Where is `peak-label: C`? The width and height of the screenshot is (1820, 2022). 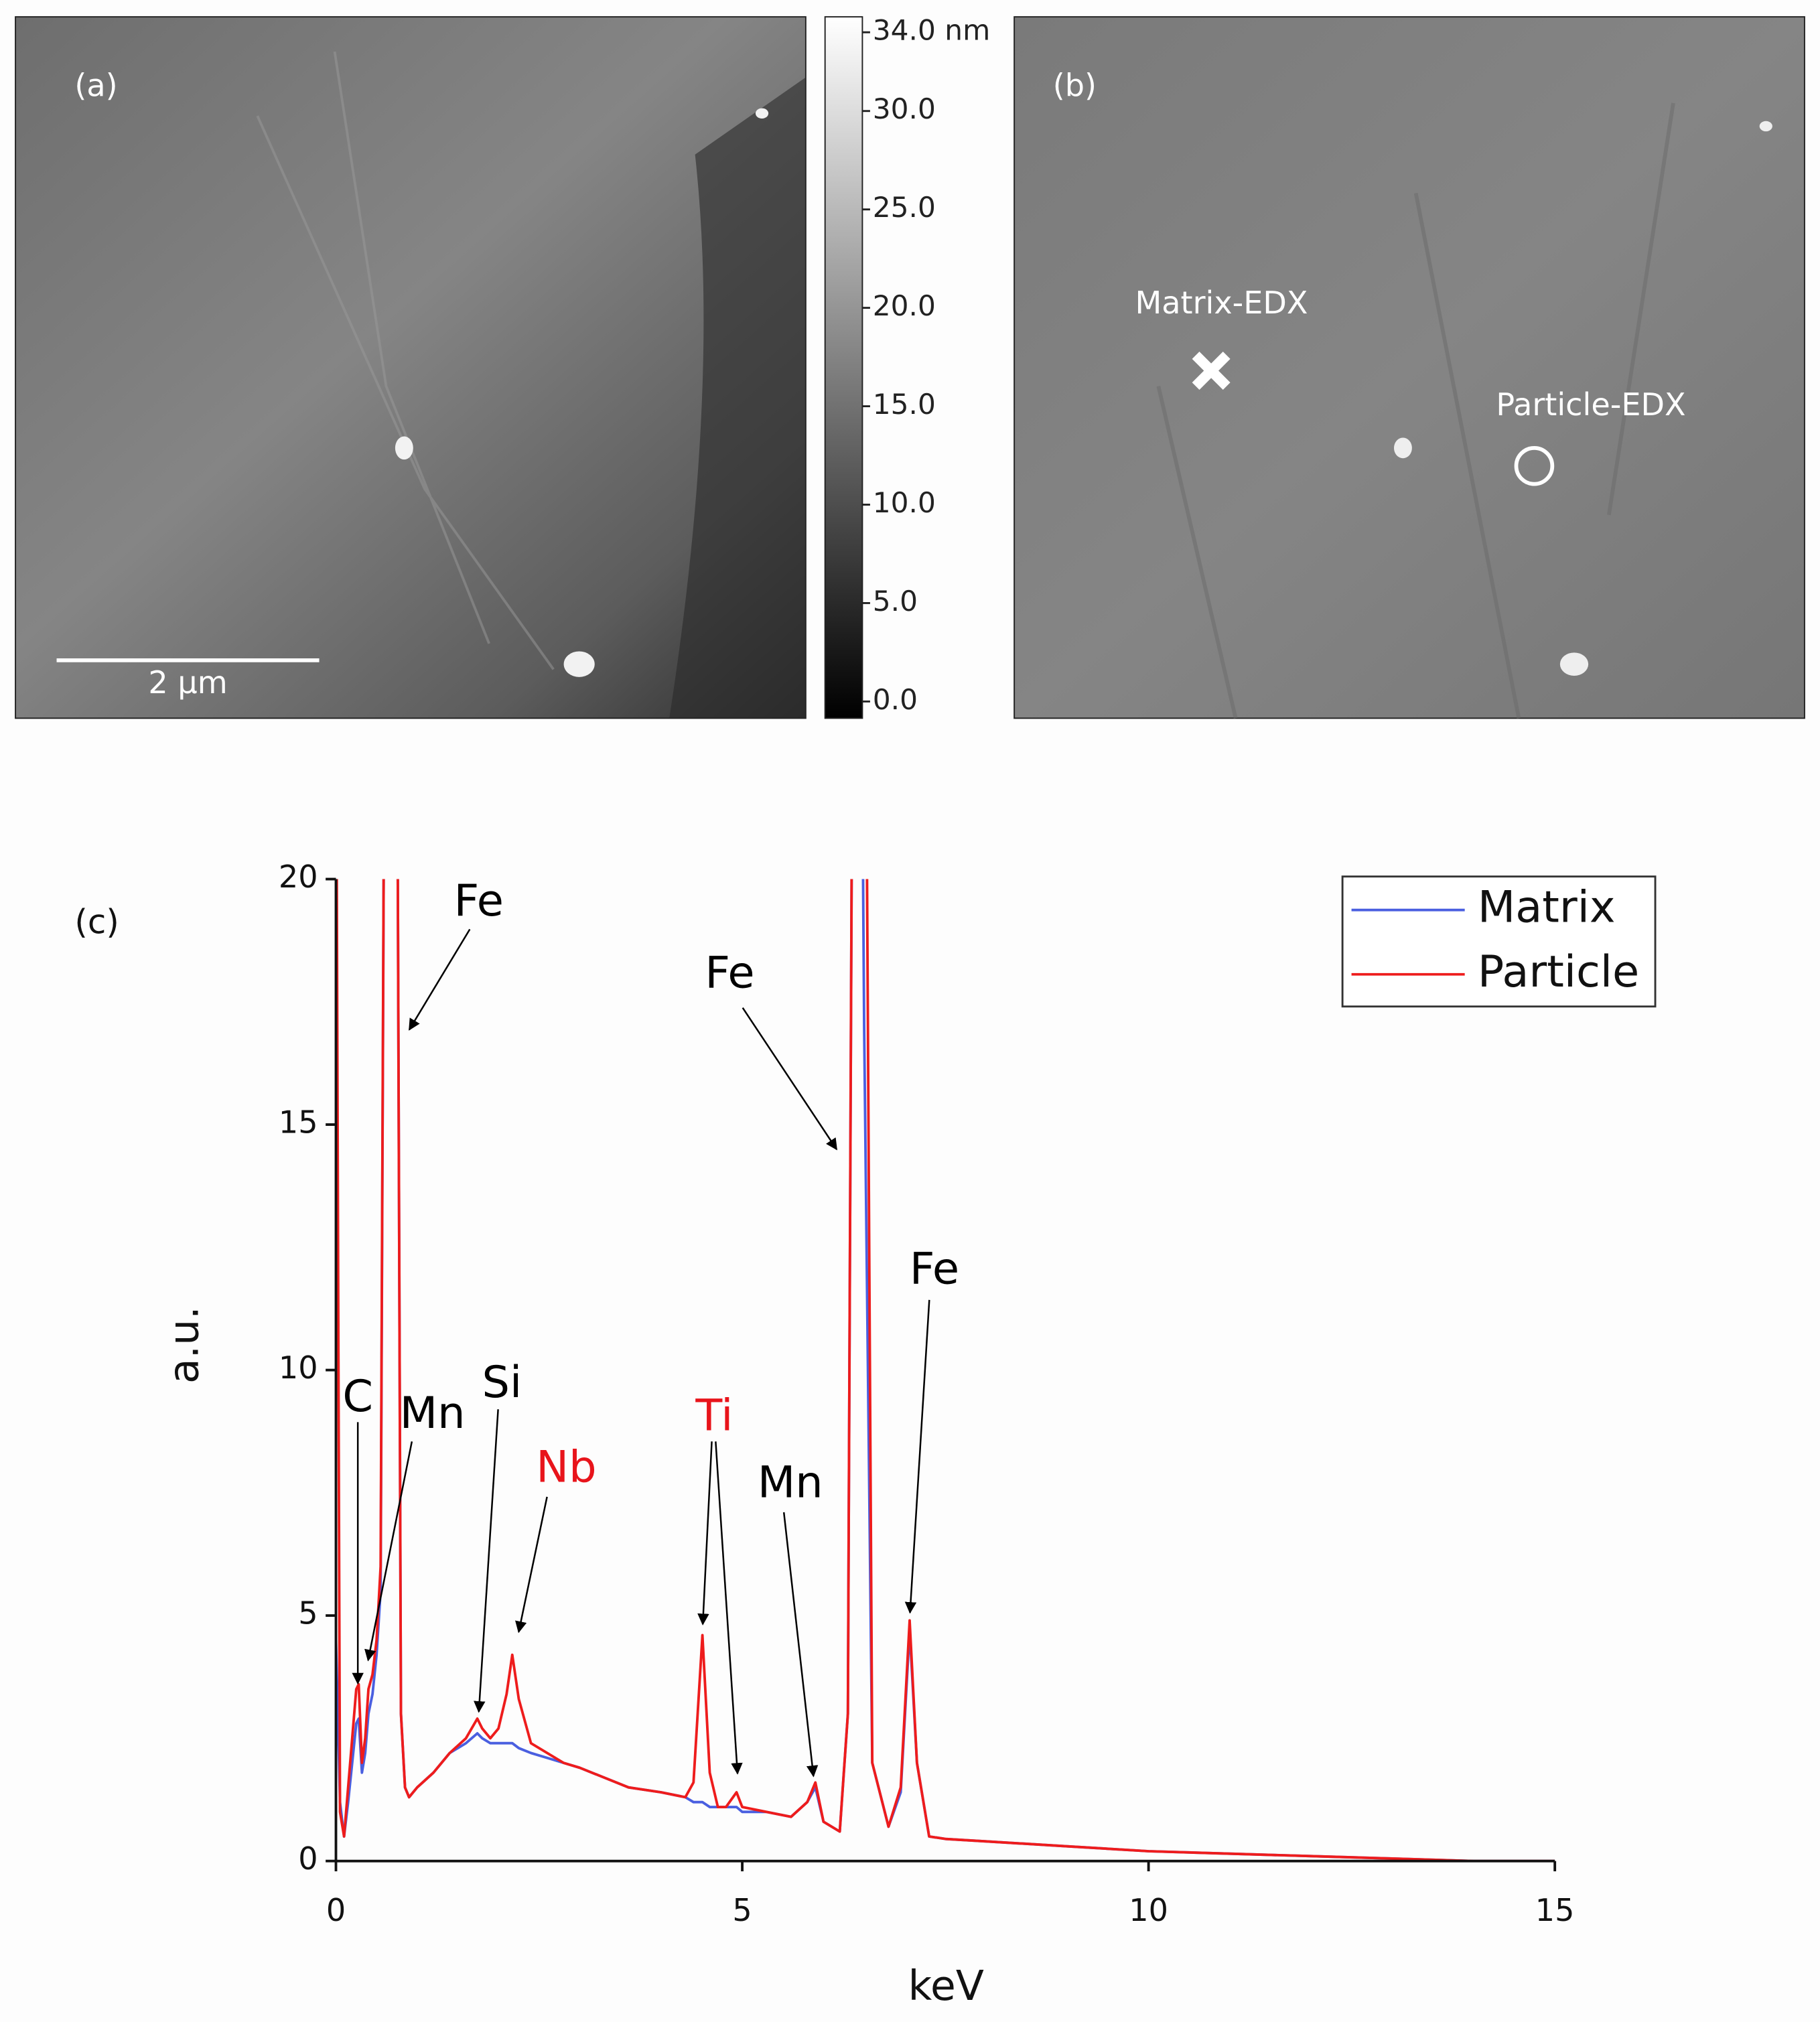
peak-label: C is located at coordinates (357, 1396).